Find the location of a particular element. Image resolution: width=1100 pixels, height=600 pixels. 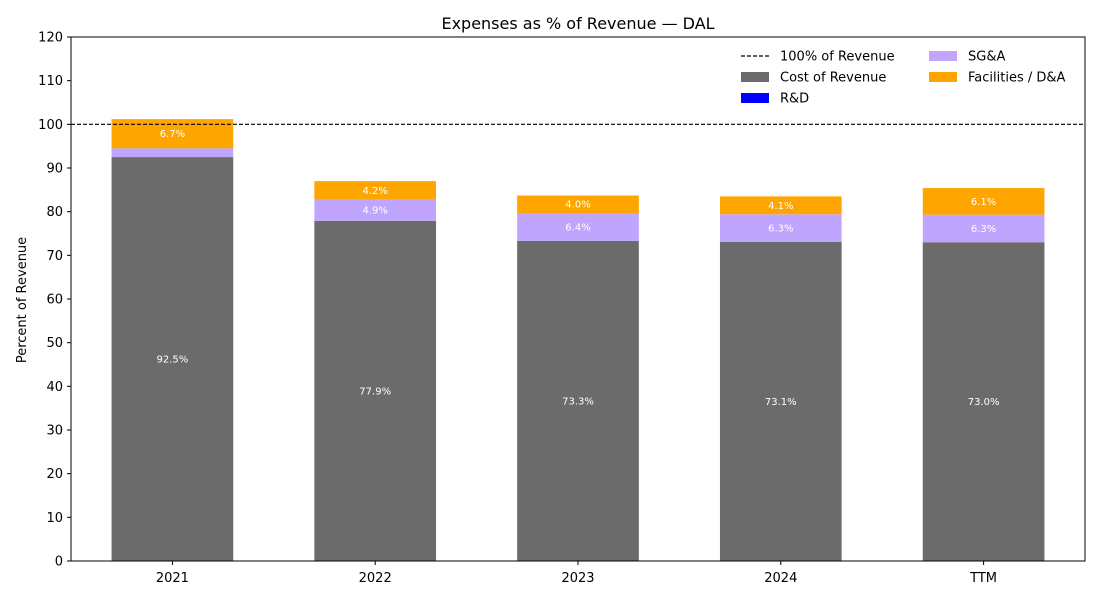

bar-label-2-3: 6.3% is located at coordinates (780, 229).